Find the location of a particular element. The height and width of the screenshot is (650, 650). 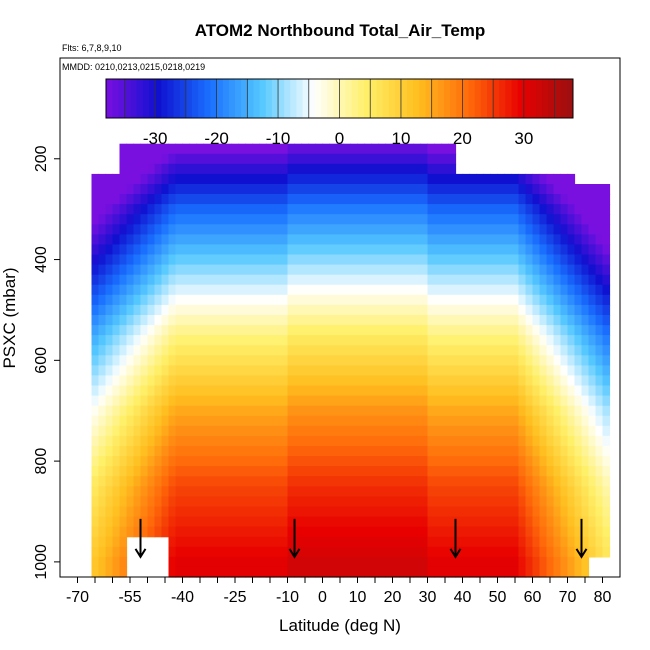

x-tick-label: 80 is located at coordinates (603, 597).